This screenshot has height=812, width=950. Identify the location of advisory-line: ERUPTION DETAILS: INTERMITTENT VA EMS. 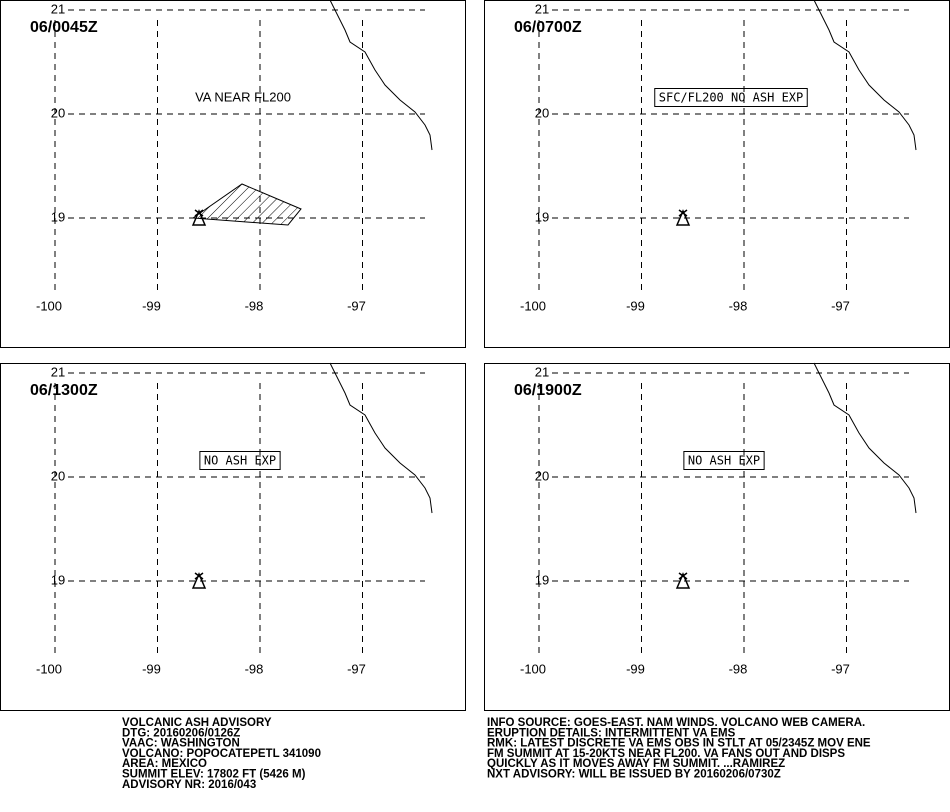
(611, 733).